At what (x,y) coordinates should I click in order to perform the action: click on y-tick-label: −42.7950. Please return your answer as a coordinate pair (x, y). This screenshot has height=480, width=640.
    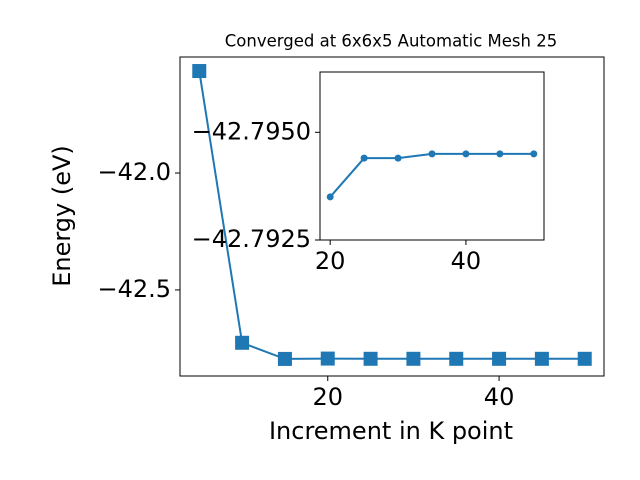
    Looking at the image, I should click on (251, 131).